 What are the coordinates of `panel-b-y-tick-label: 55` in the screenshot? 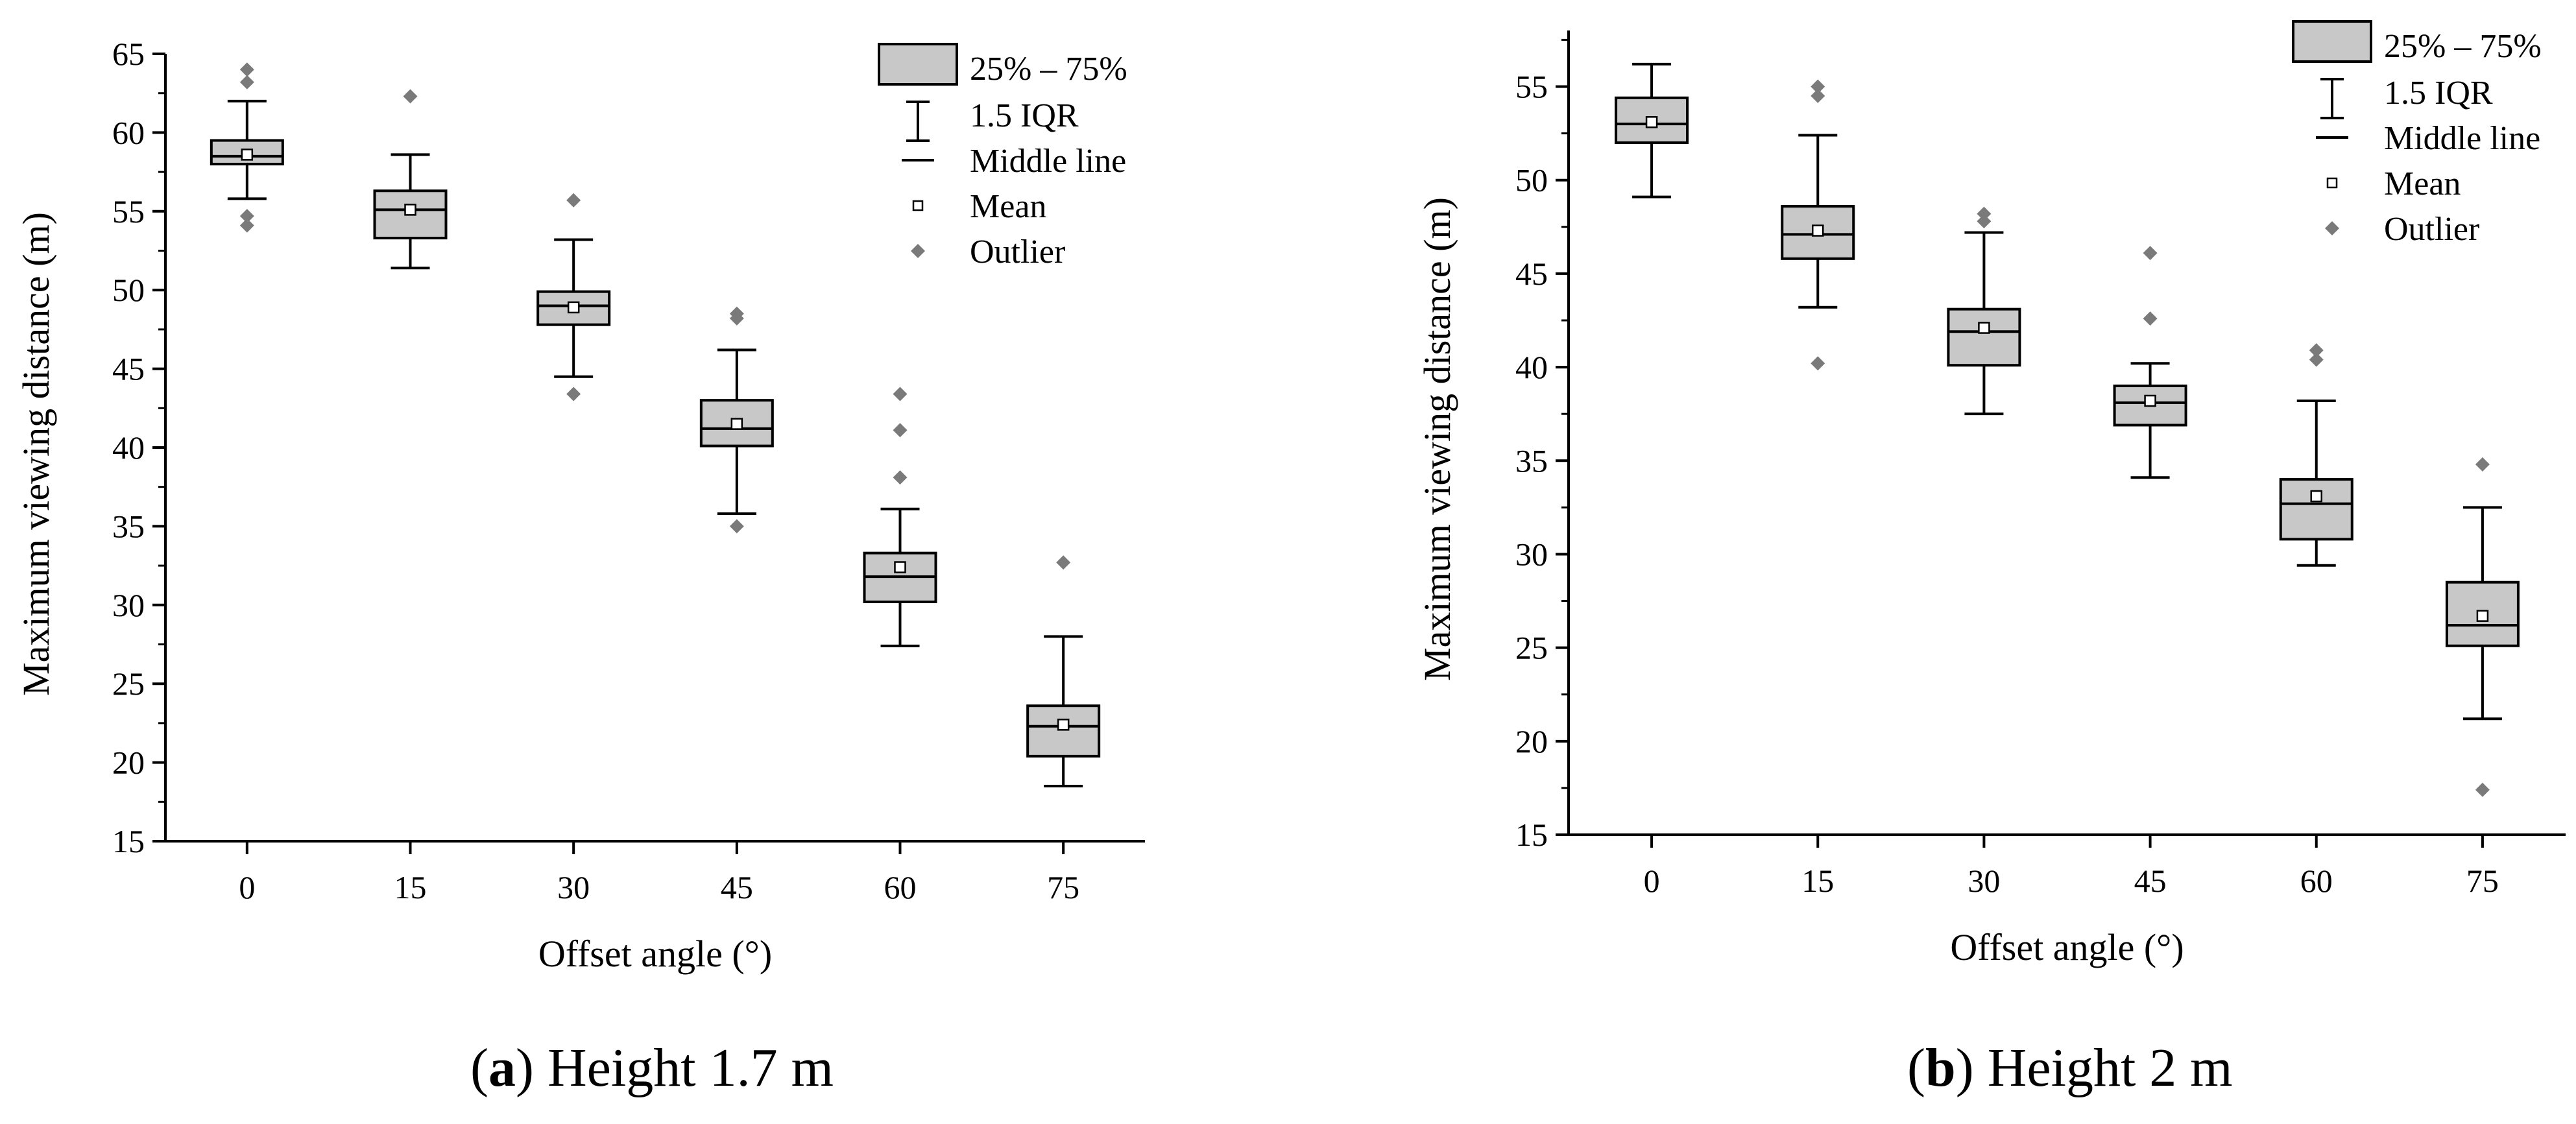 It's located at (1531, 87).